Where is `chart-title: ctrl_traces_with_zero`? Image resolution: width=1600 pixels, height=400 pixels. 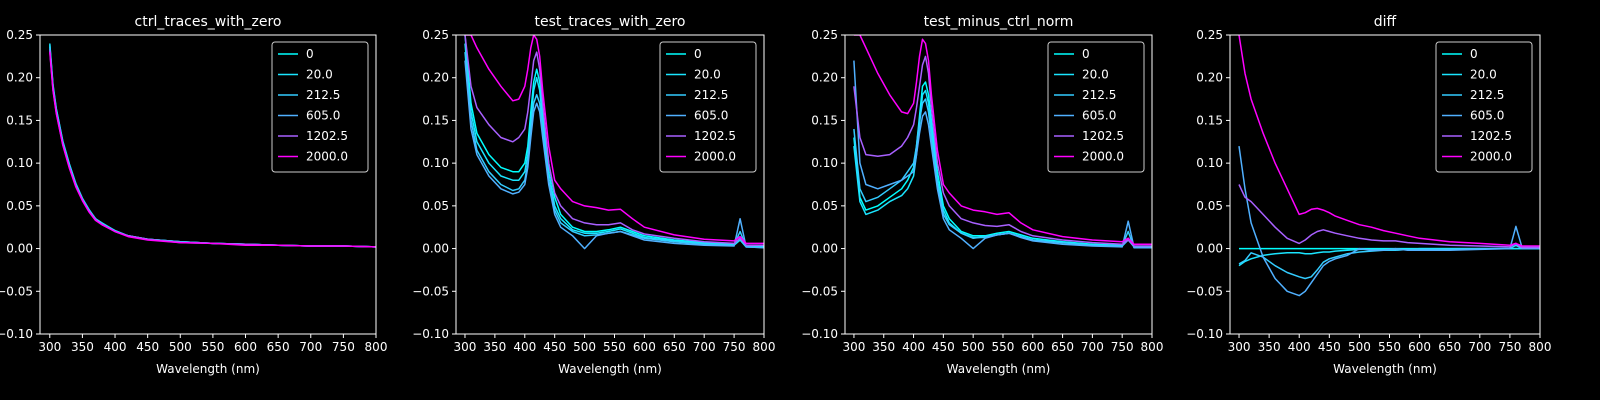 chart-title: ctrl_traces_with_zero is located at coordinates (208, 22).